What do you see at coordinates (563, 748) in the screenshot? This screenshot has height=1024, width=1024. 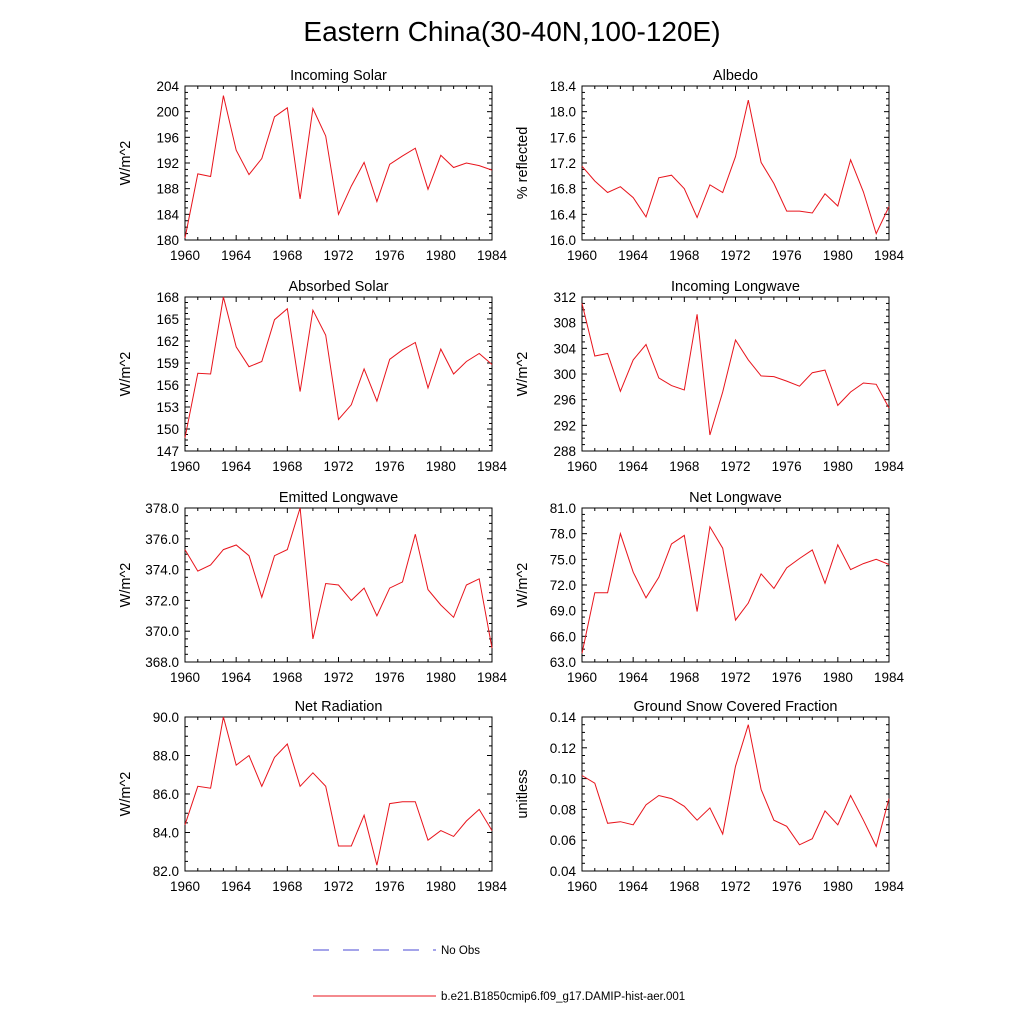 I see `y-tick-label: 0.12` at bounding box center [563, 748].